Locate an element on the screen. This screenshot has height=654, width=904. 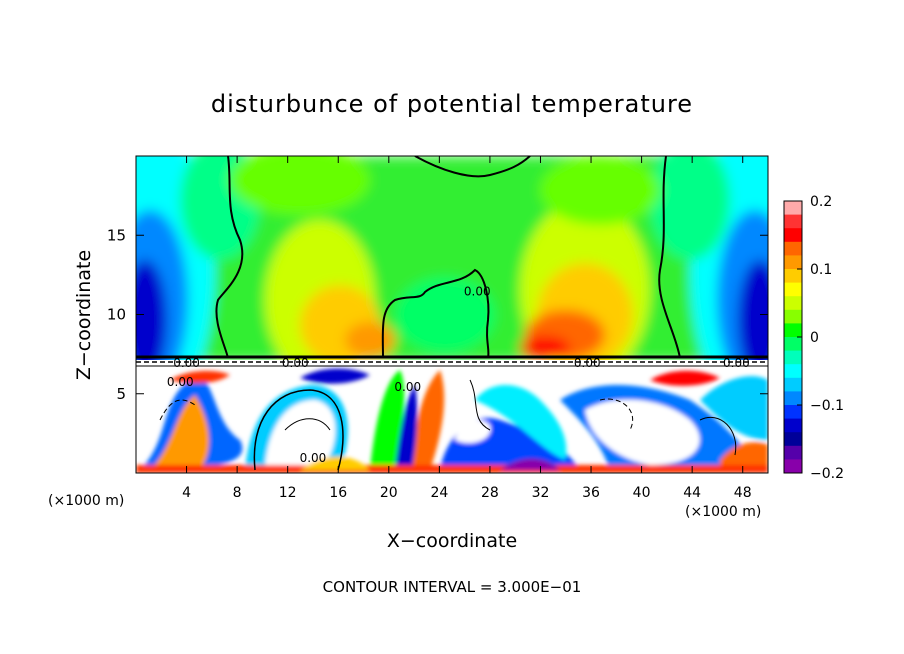
x-tick-label: 12 is located at coordinates (288, 493).